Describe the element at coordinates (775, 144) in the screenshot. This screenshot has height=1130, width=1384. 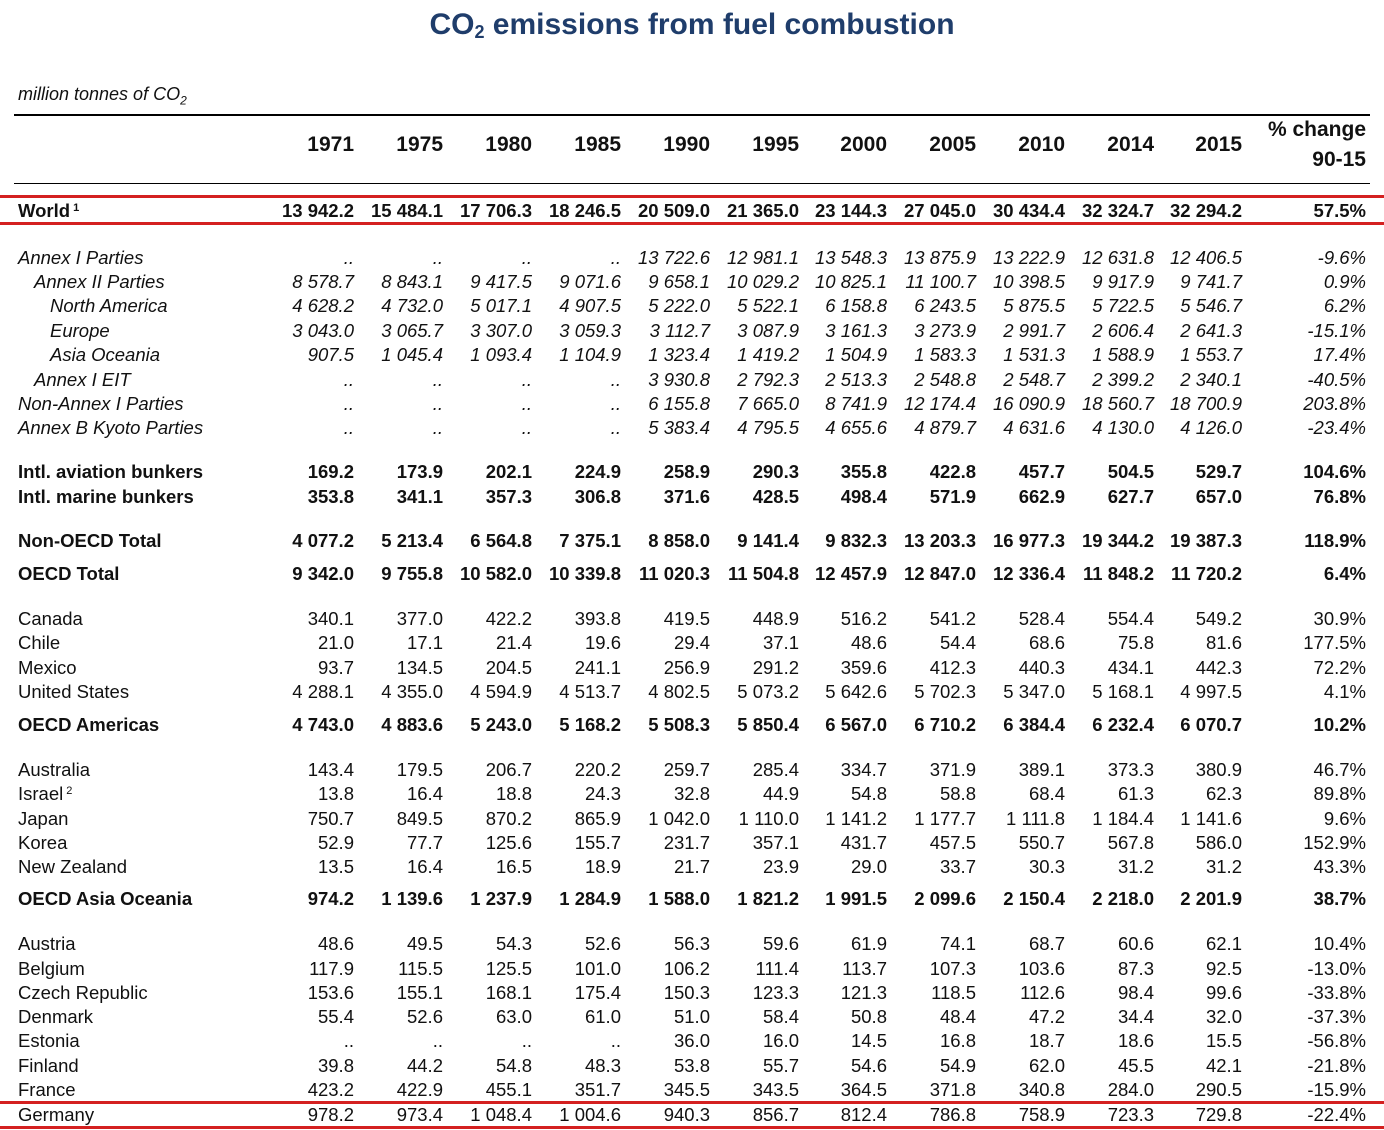
I see `year-header-1995: 1995` at that location.